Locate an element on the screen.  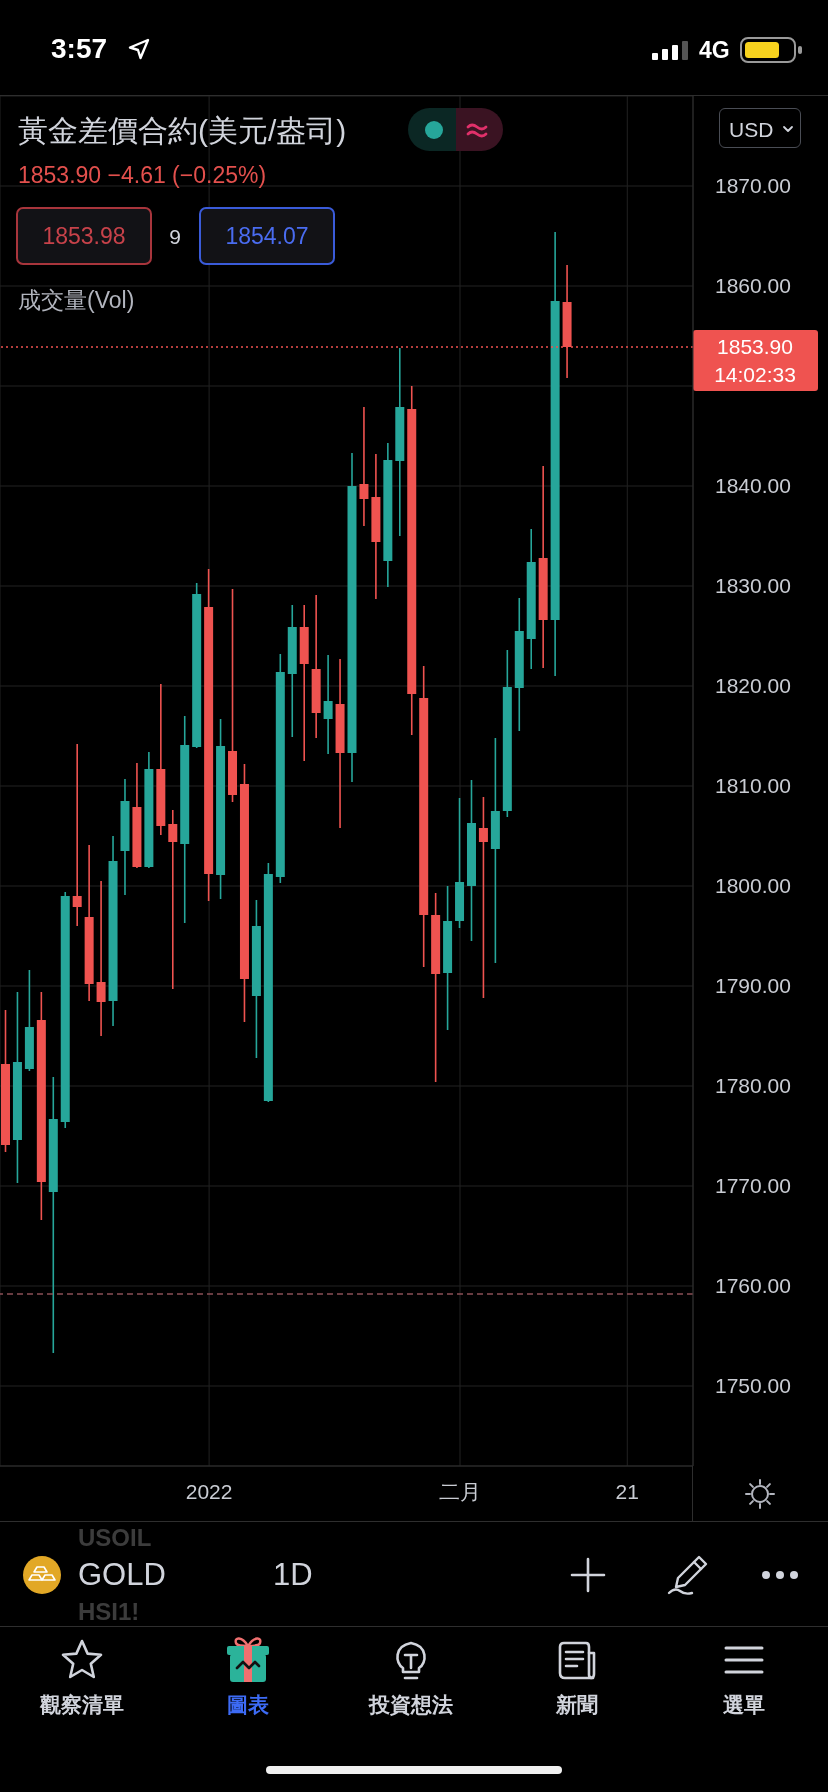
text: 14:02:33 is located at coordinates (755, 375).